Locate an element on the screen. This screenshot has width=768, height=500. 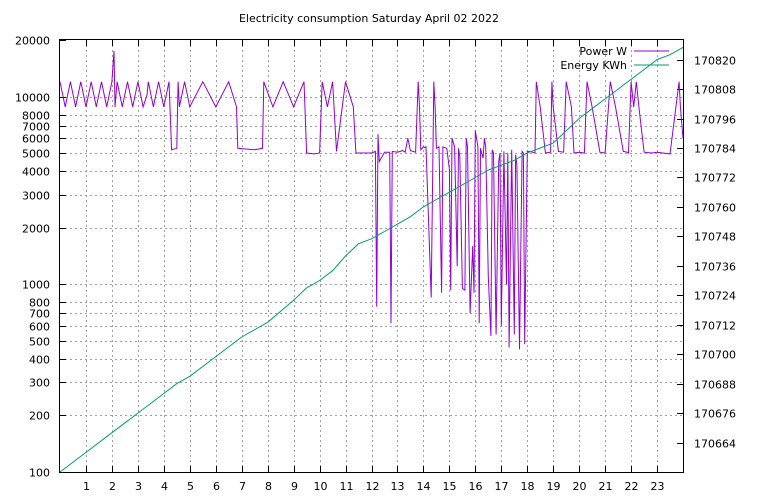
y-right-tick-label: 170676 is located at coordinates (715, 414).